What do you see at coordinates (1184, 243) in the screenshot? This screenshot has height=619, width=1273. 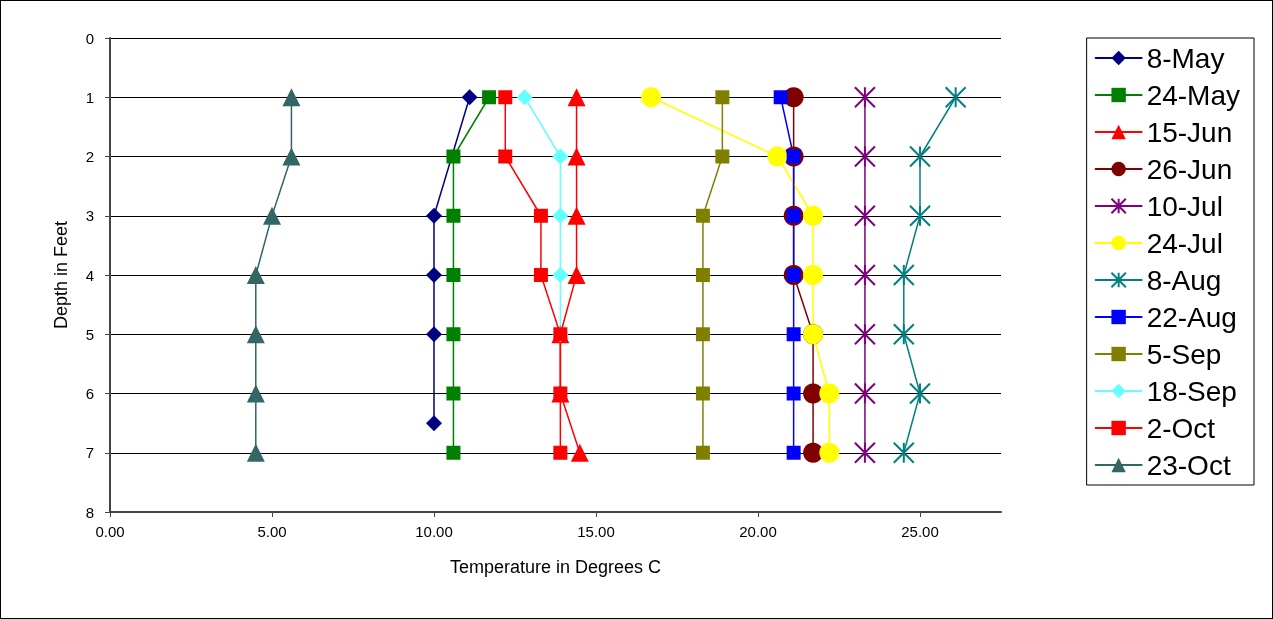 I see `legend-label: 24-Jul` at bounding box center [1184, 243].